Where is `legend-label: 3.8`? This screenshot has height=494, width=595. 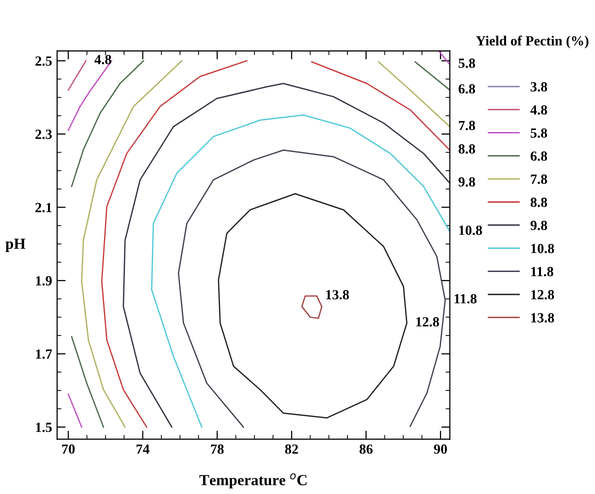
legend-label: 3.8 is located at coordinates (539, 87).